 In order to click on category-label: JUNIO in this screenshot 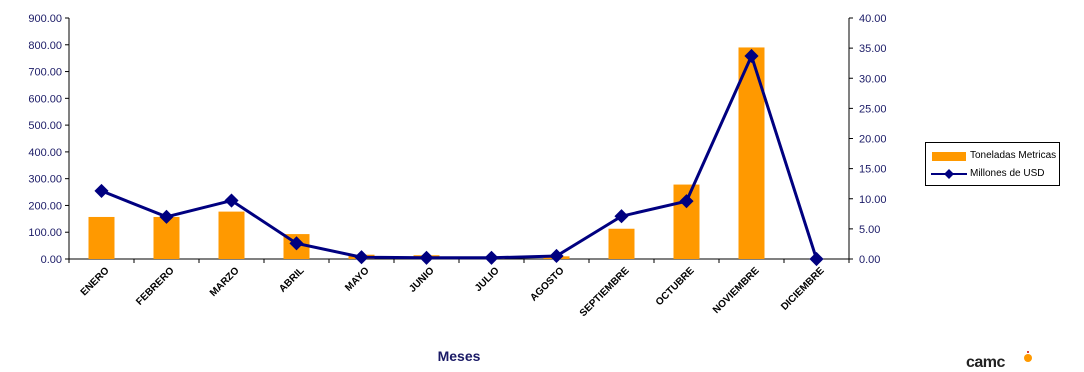, I will do `click(422, 280)`.